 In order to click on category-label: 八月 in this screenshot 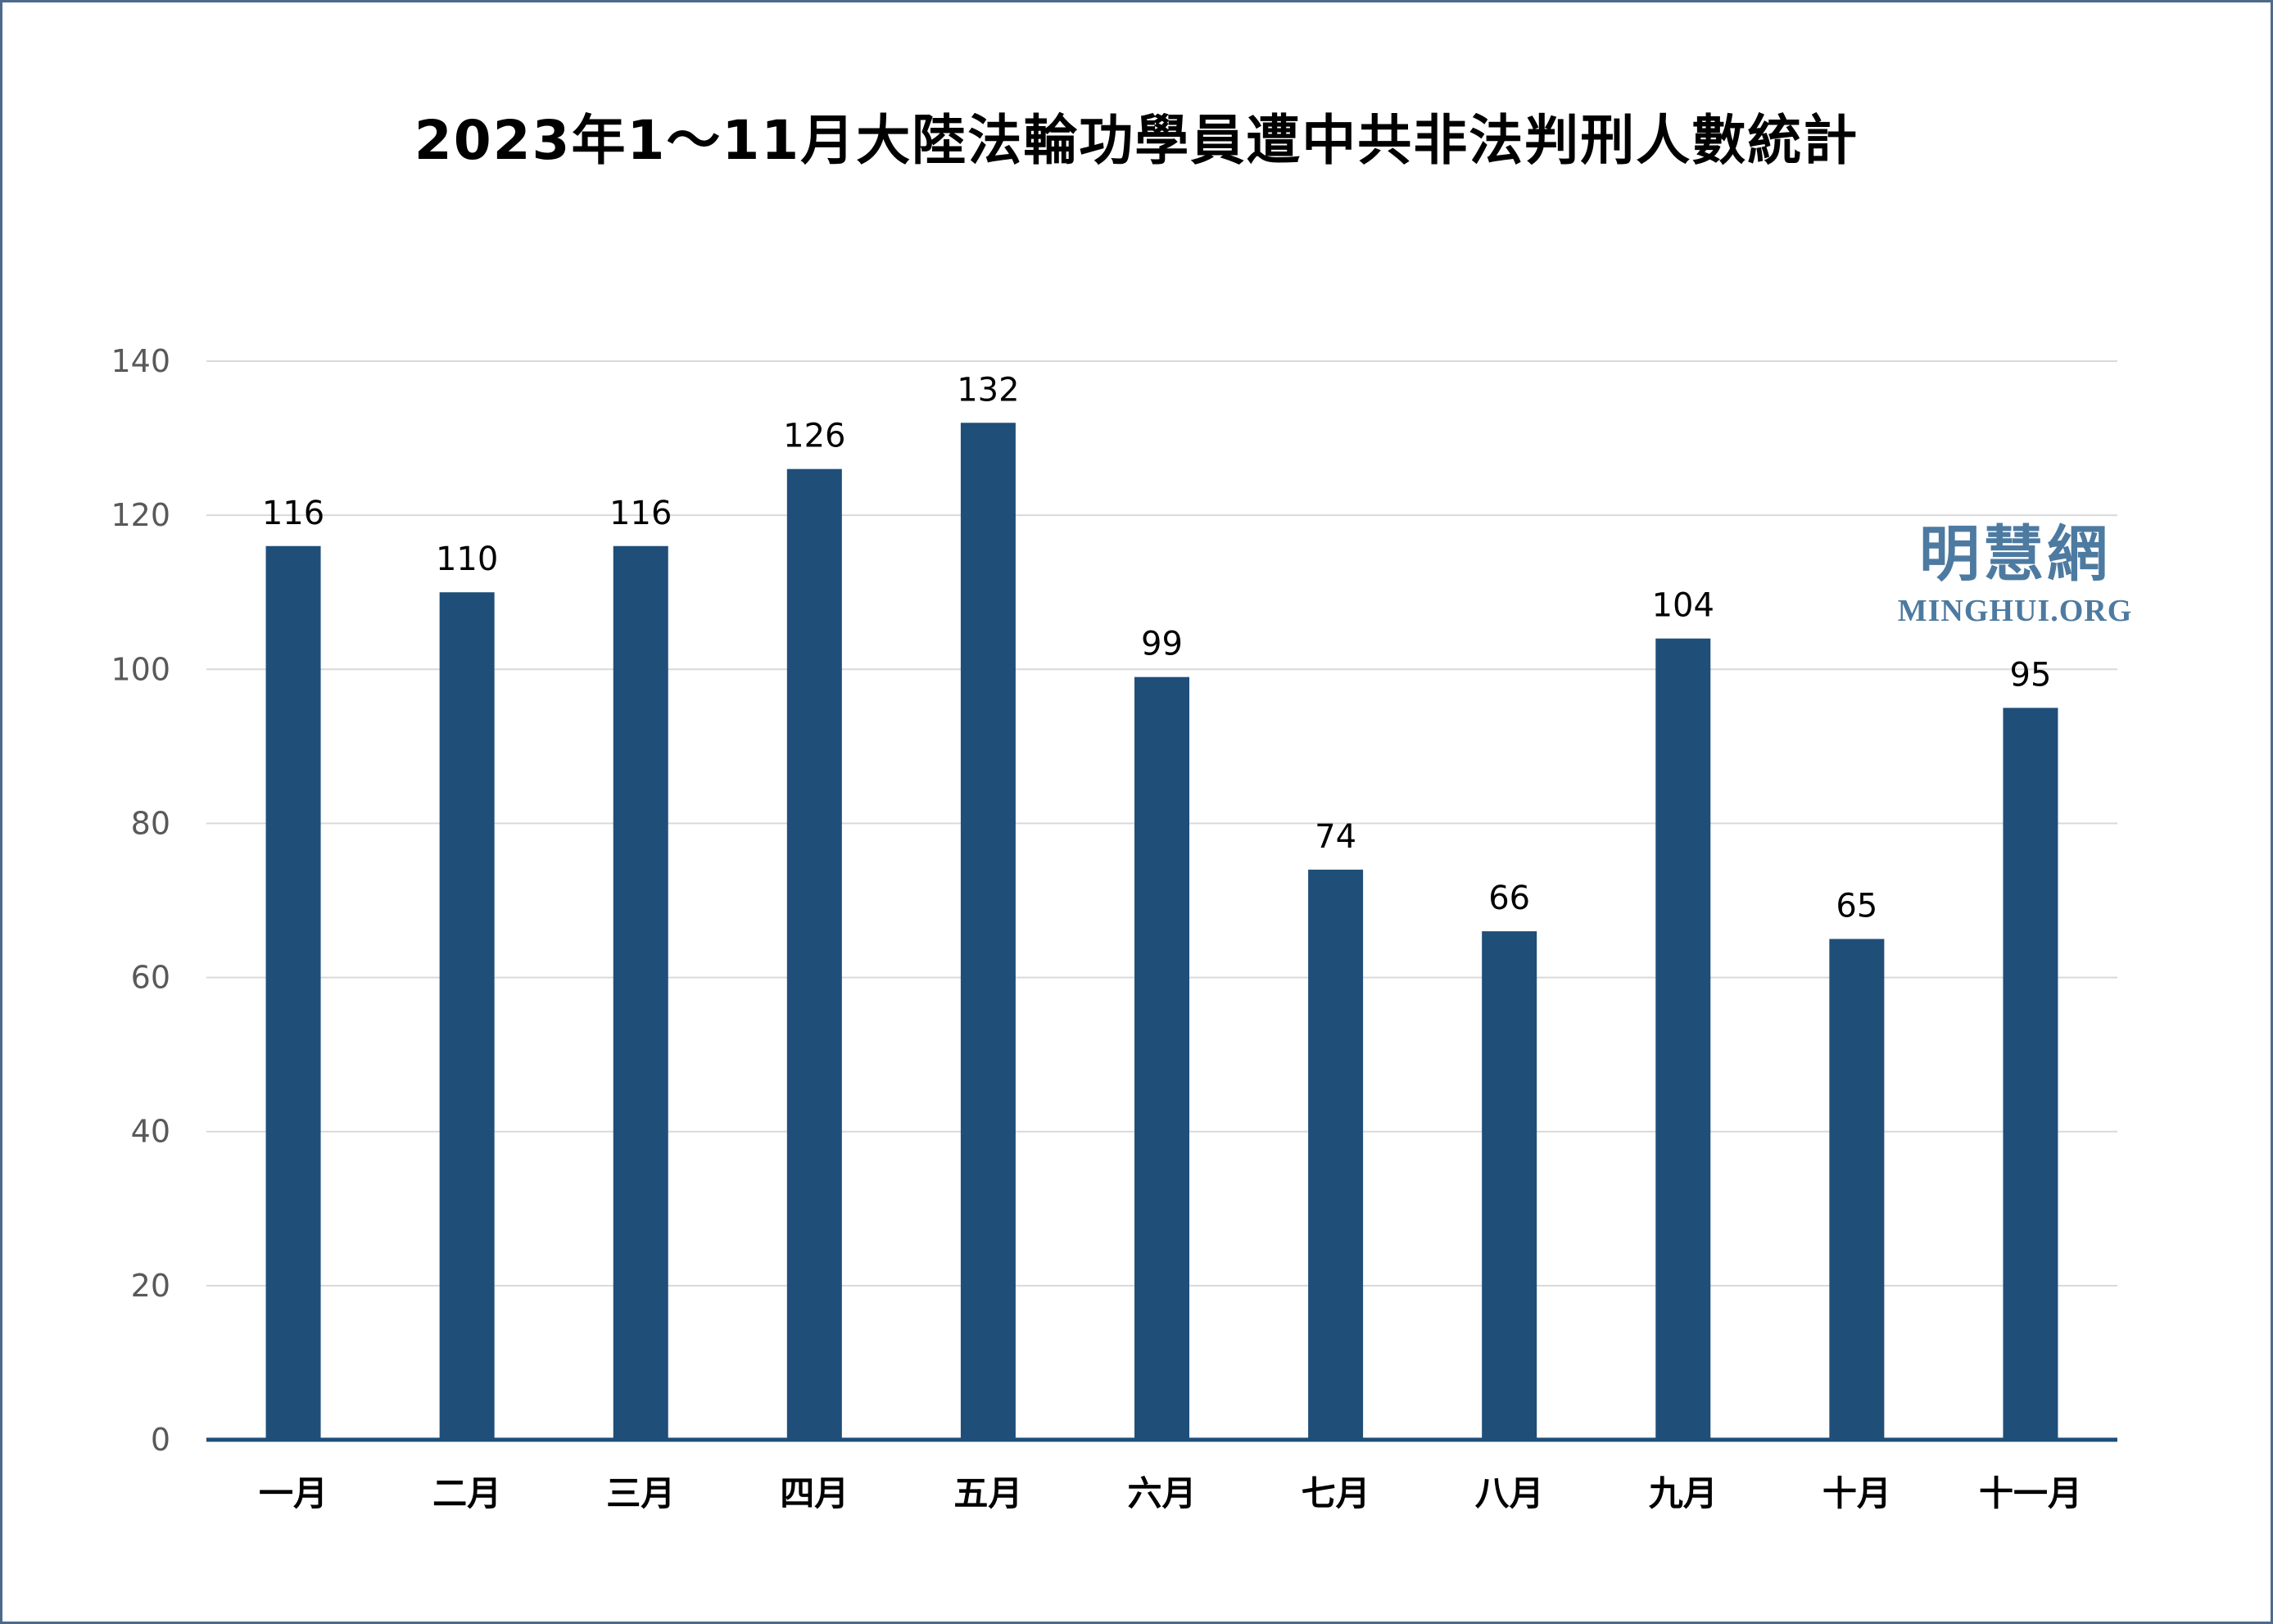, I will do `click(1509, 1493)`.